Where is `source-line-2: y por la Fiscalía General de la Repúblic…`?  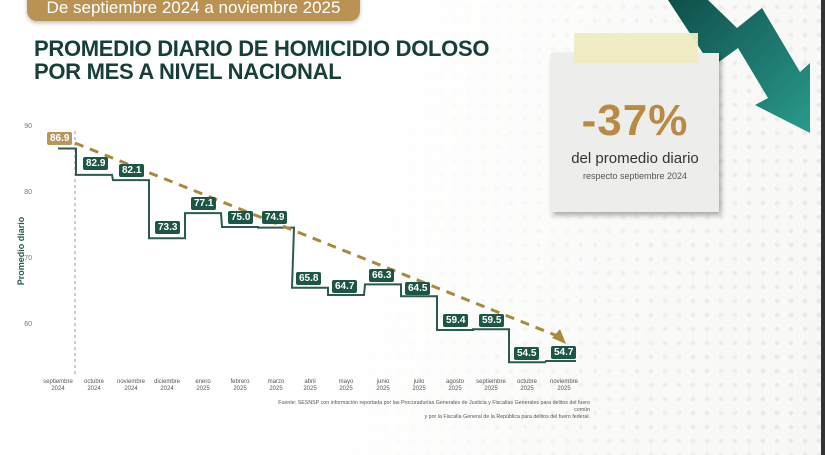
source-line-2: y por la Fiscalía General de la Repúblic… is located at coordinates (507, 417).